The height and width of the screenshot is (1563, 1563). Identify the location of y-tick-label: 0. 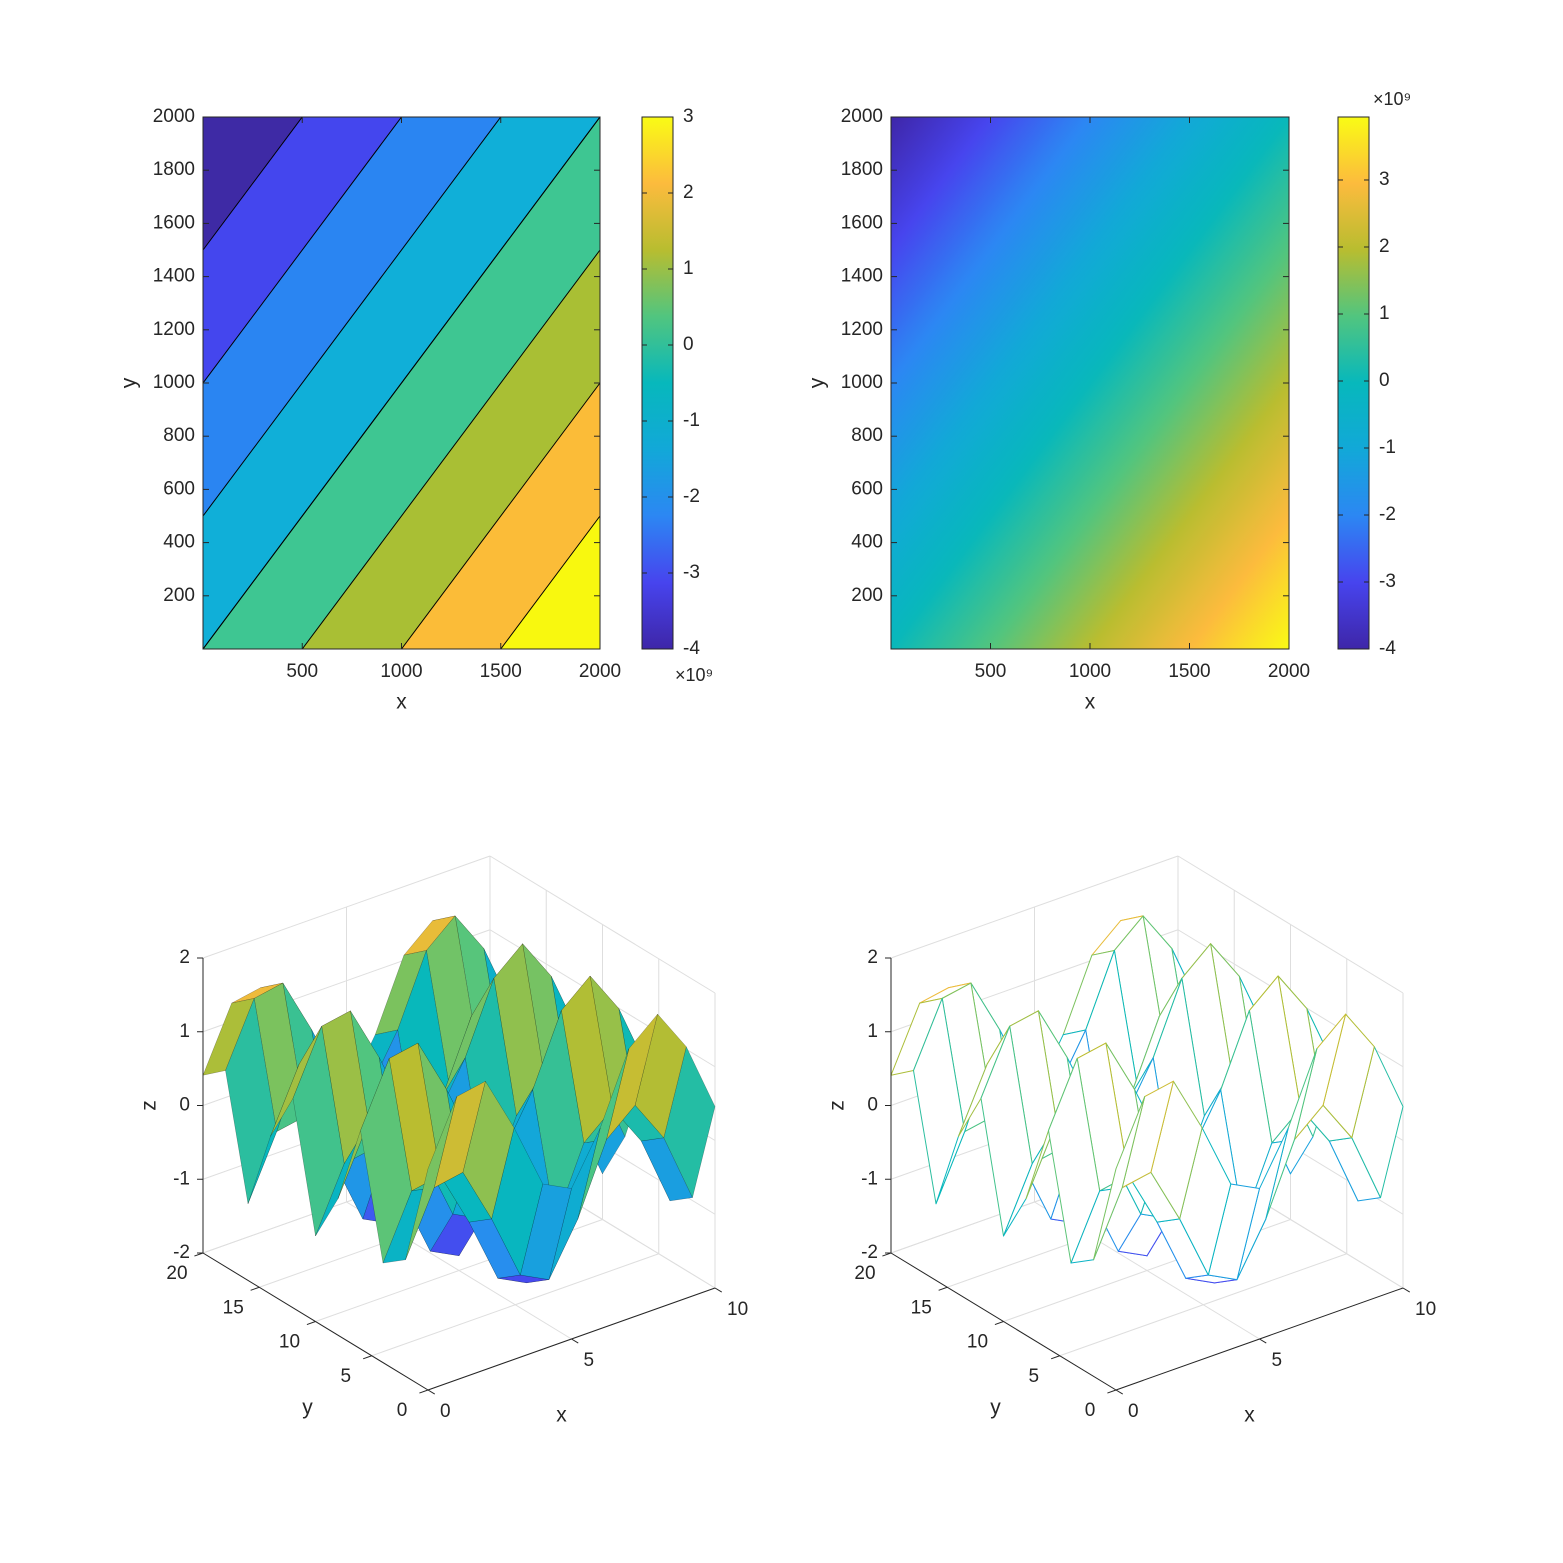
(402, 1410).